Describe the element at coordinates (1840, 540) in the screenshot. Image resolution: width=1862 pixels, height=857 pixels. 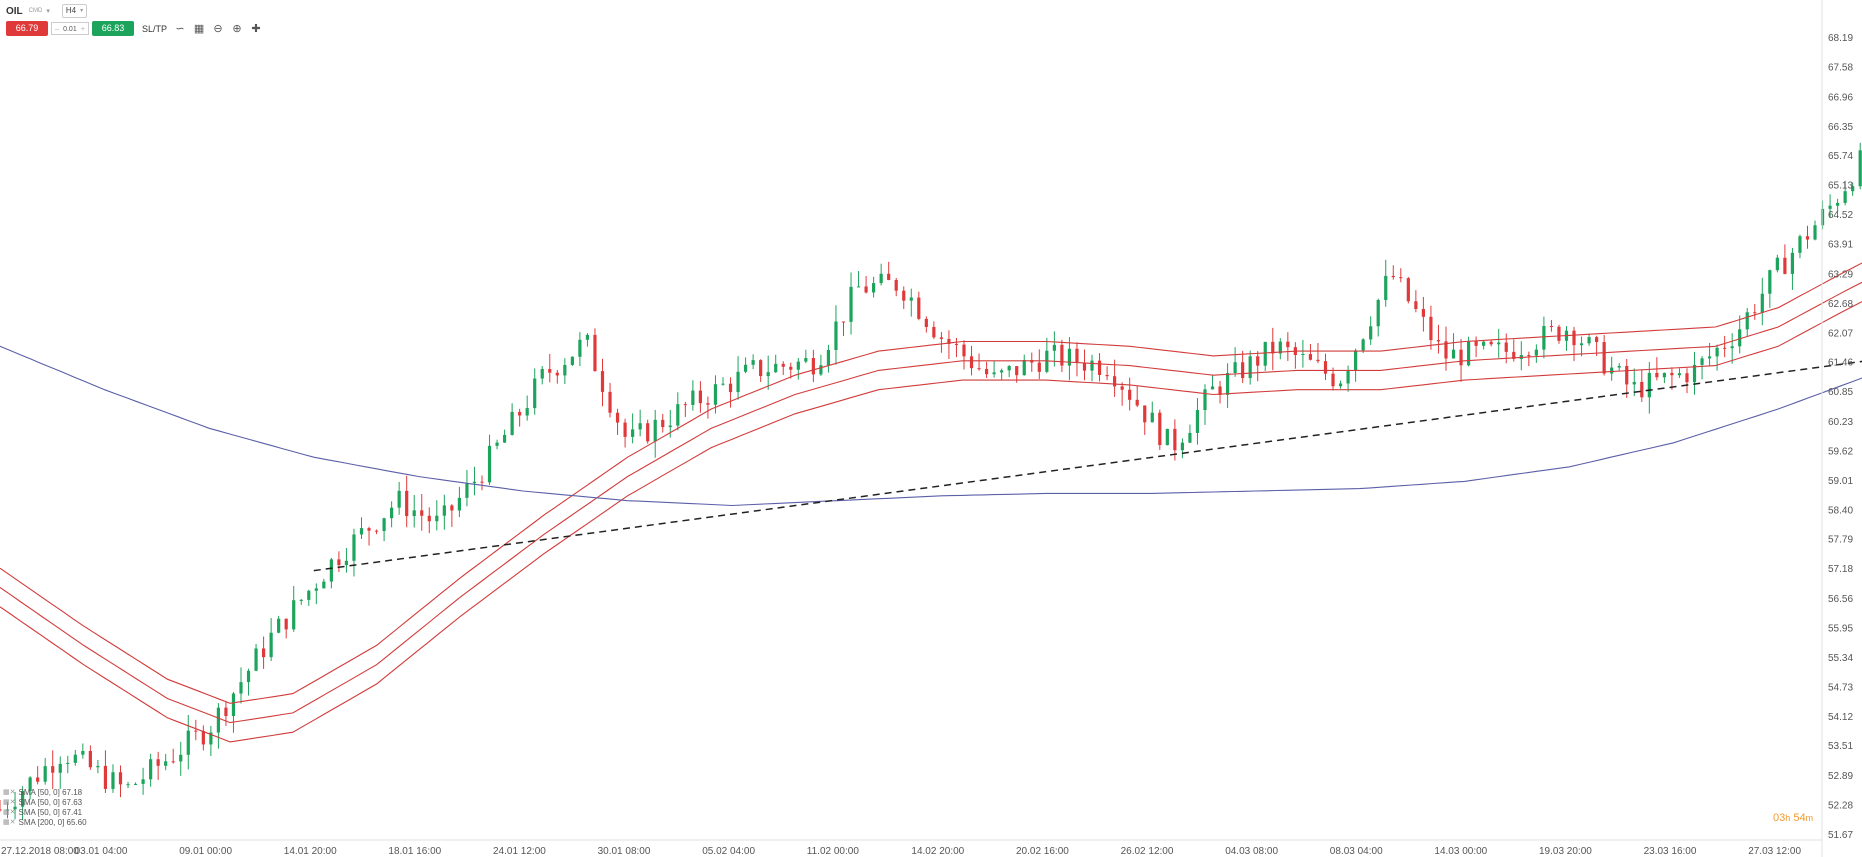
I see `y-tick-label: 57.79` at that location.